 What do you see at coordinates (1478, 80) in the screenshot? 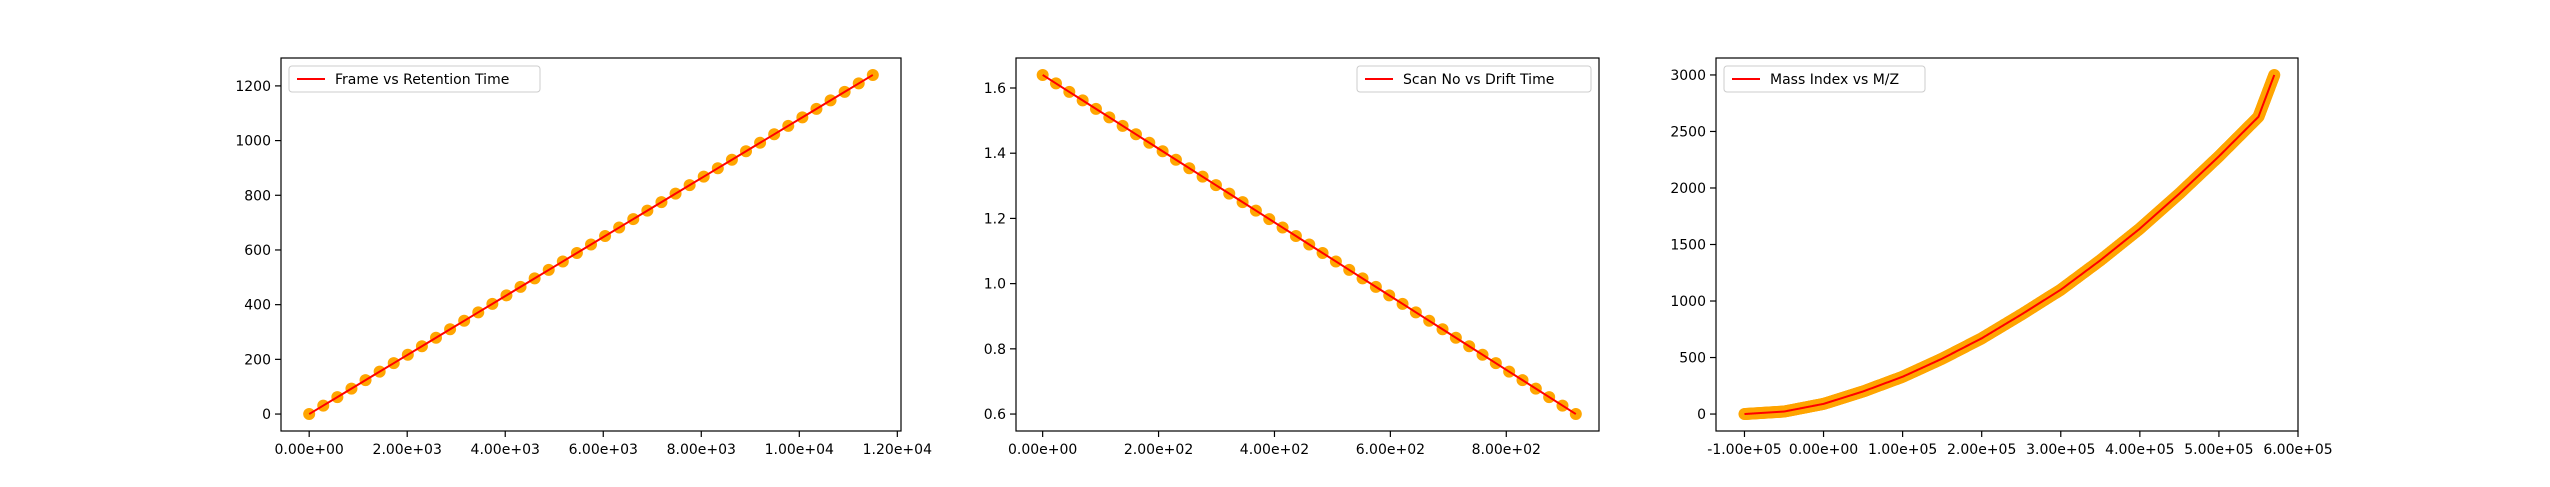
I see `legend-label: Scan No vs Drift Time` at bounding box center [1478, 80].